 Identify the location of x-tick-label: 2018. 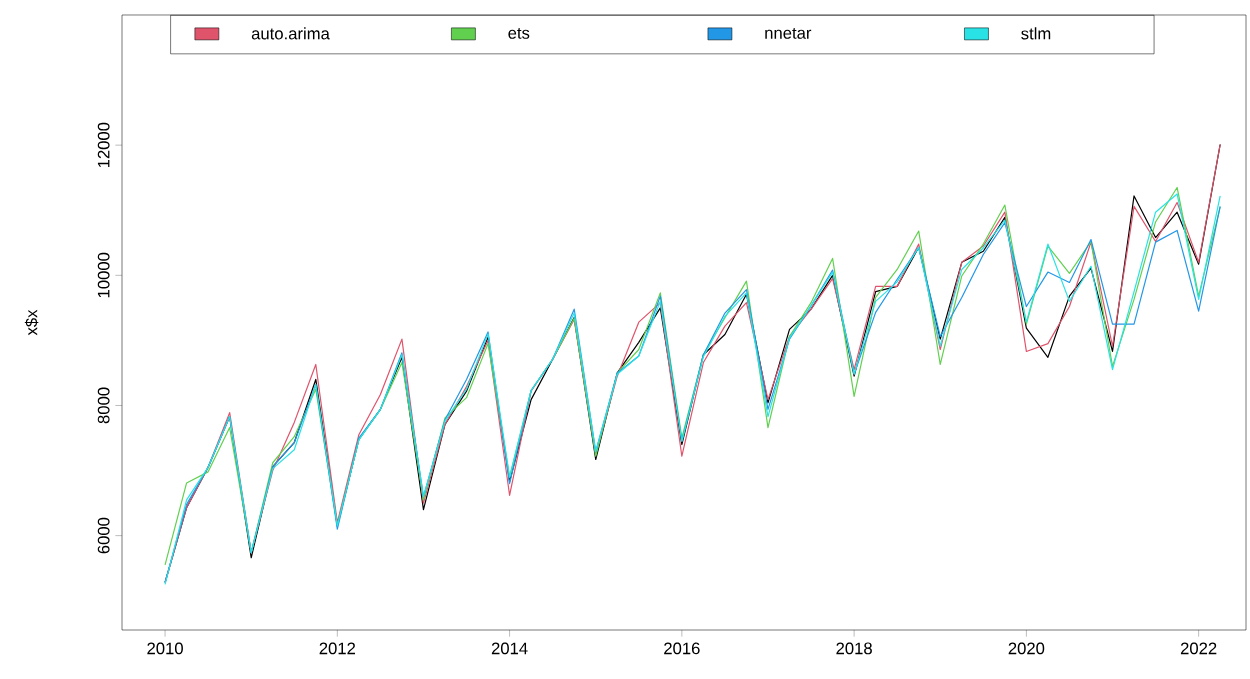
(854, 648).